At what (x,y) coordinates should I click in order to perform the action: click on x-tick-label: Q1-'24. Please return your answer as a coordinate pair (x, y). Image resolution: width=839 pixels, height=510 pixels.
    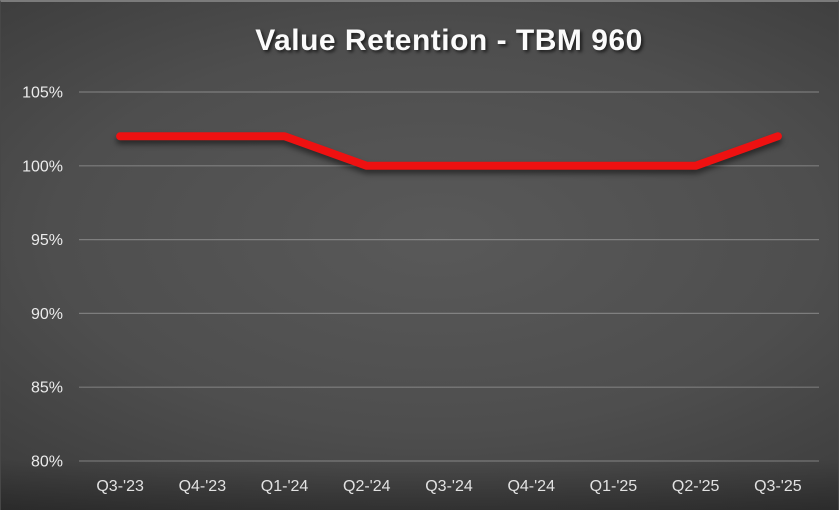
    Looking at the image, I should click on (285, 486).